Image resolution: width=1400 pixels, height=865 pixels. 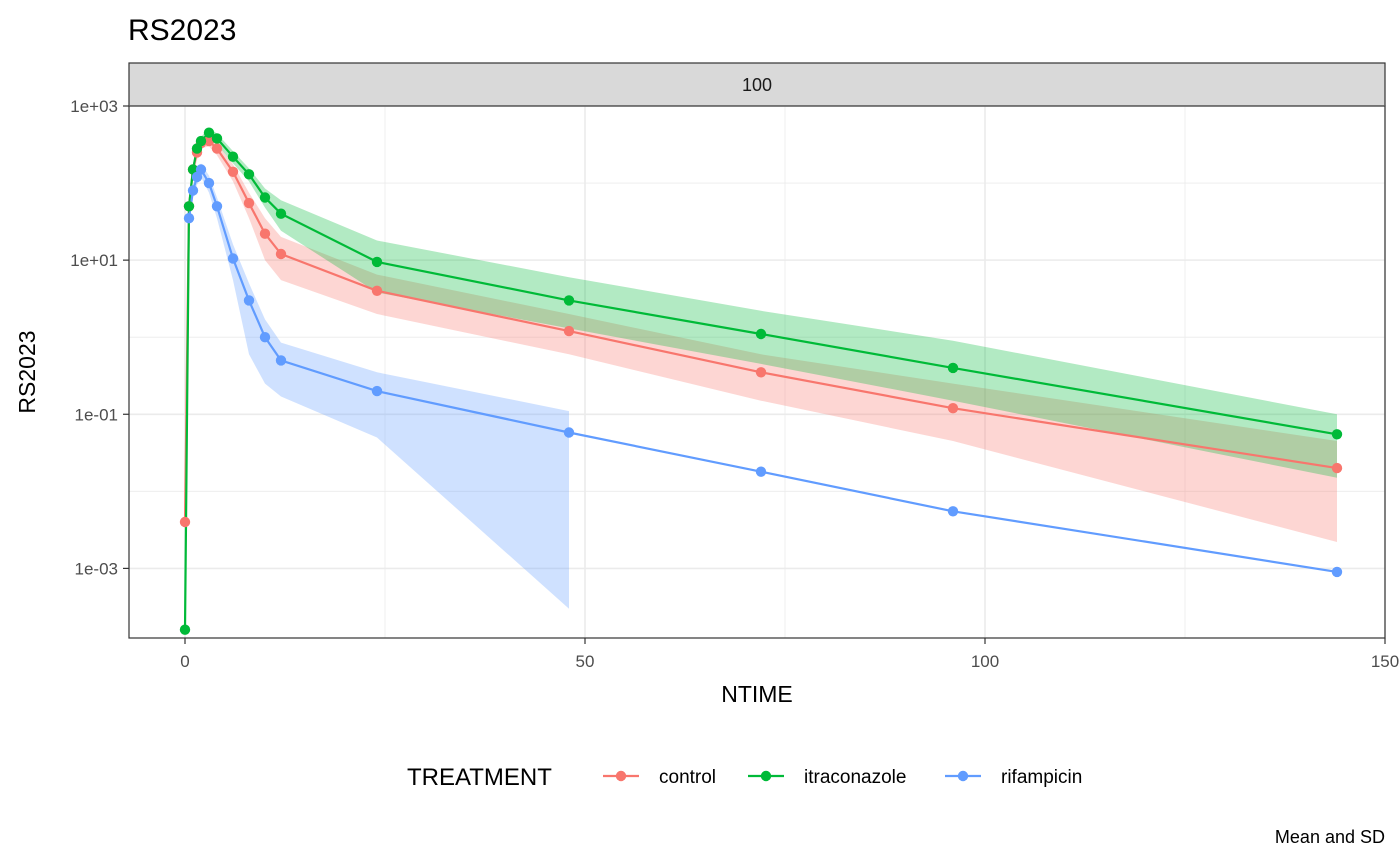 I want to click on facet-strip, so click(x=757, y=84).